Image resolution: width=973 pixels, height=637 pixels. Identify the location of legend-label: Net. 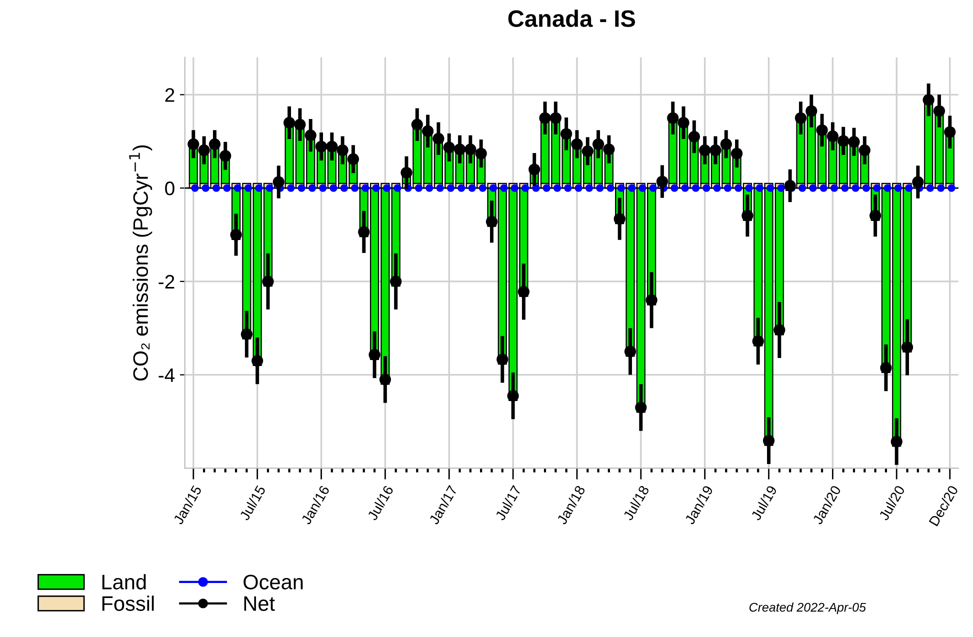
(259, 603).